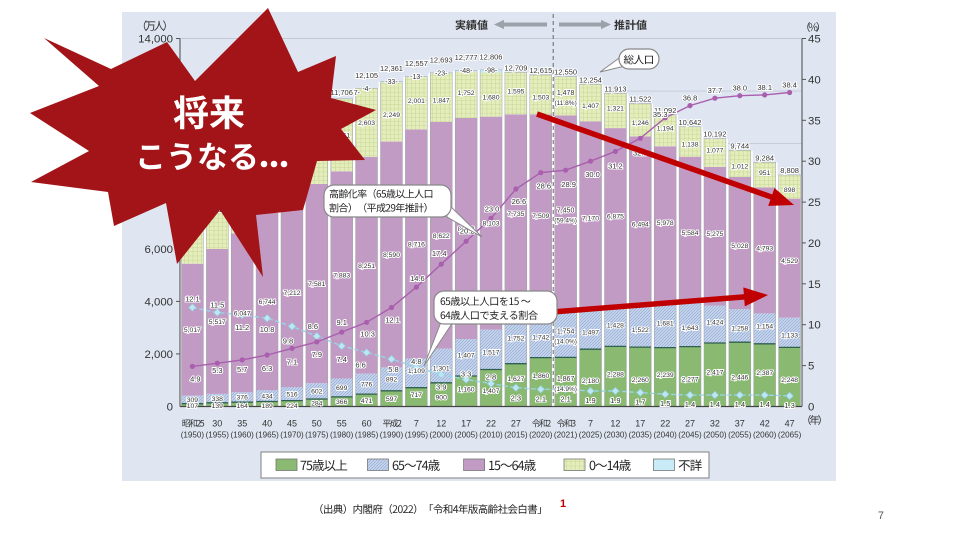 This screenshot has width=960, height=540. I want to click on svg-text: 11.5, so click(217, 305).